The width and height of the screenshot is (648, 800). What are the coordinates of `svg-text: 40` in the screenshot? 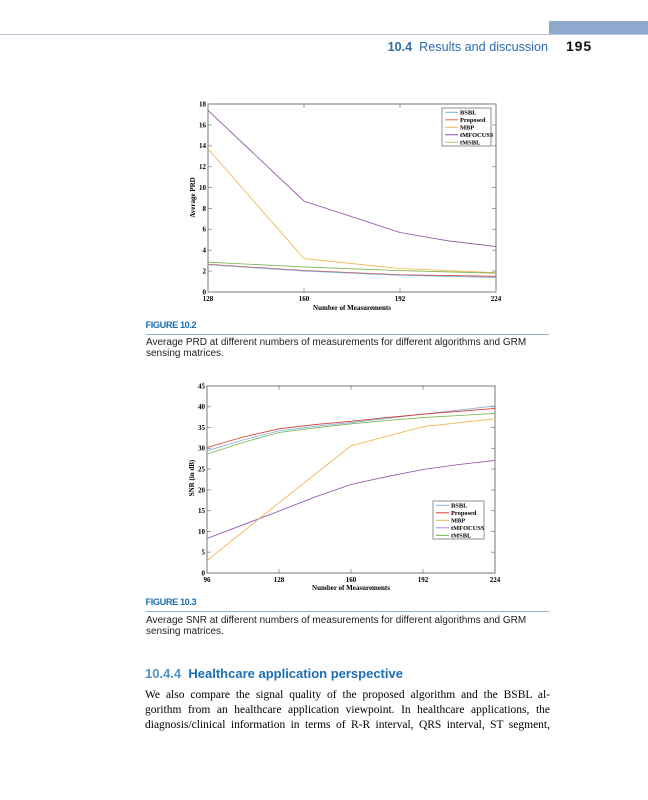 It's located at (202, 407).